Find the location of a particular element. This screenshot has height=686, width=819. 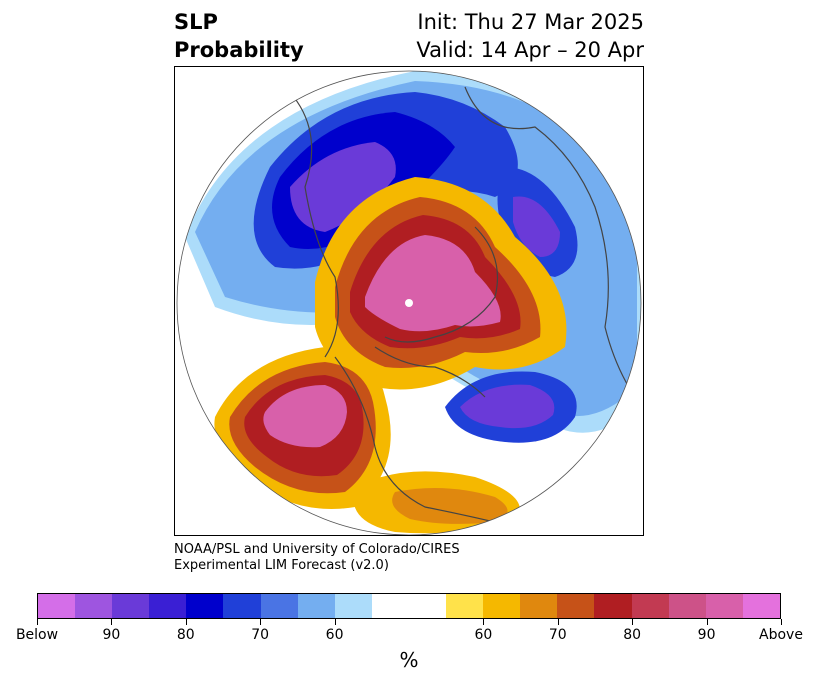

title-line-1: SLP is located at coordinates (196, 22).